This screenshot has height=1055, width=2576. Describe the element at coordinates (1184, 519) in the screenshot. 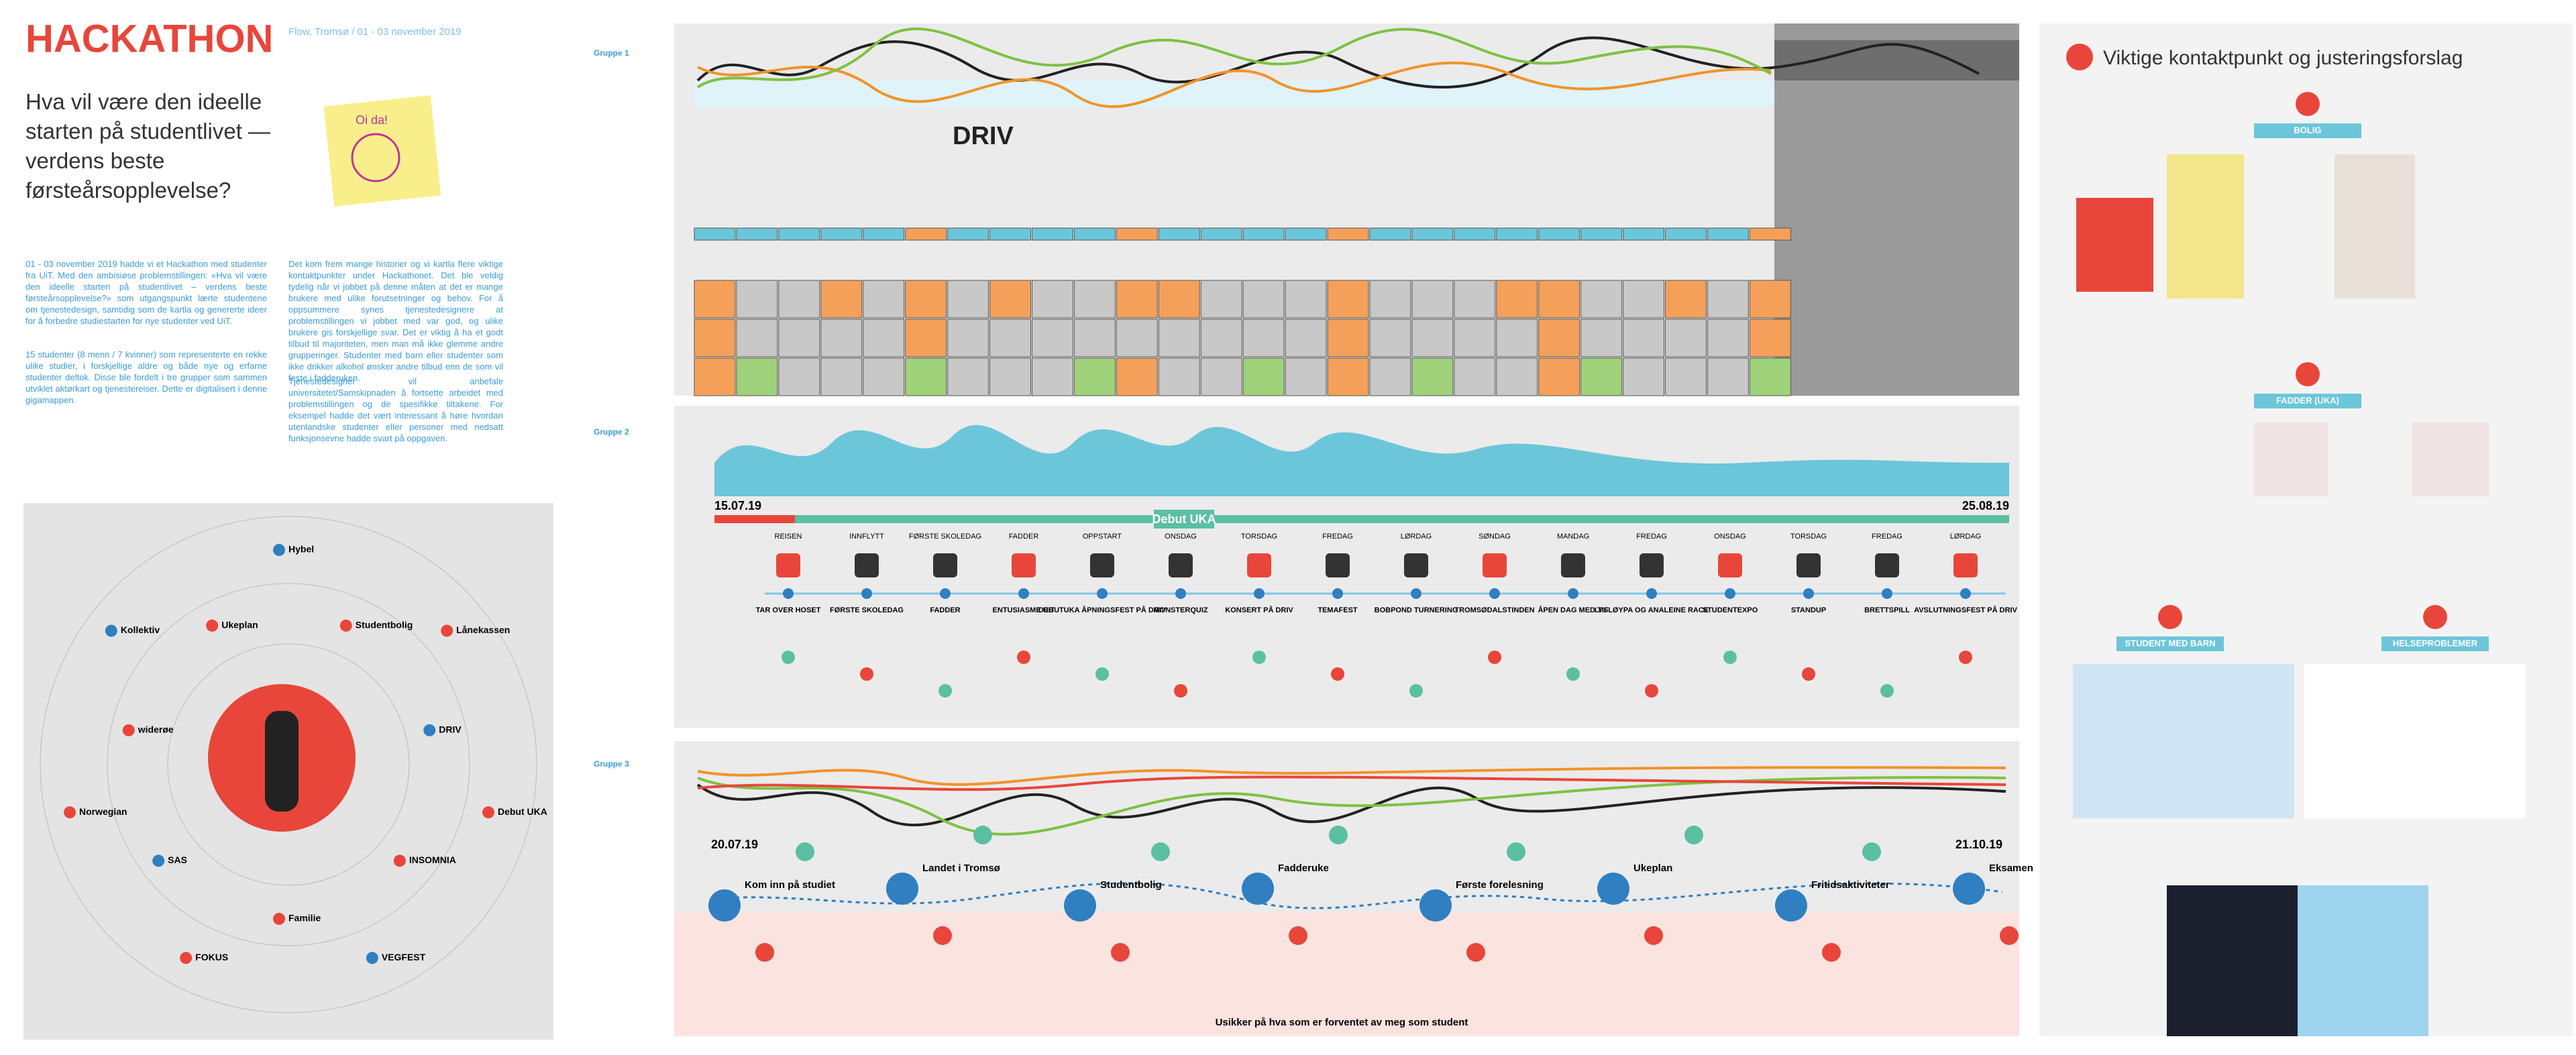

I see `banner: Debut UKA` at that location.